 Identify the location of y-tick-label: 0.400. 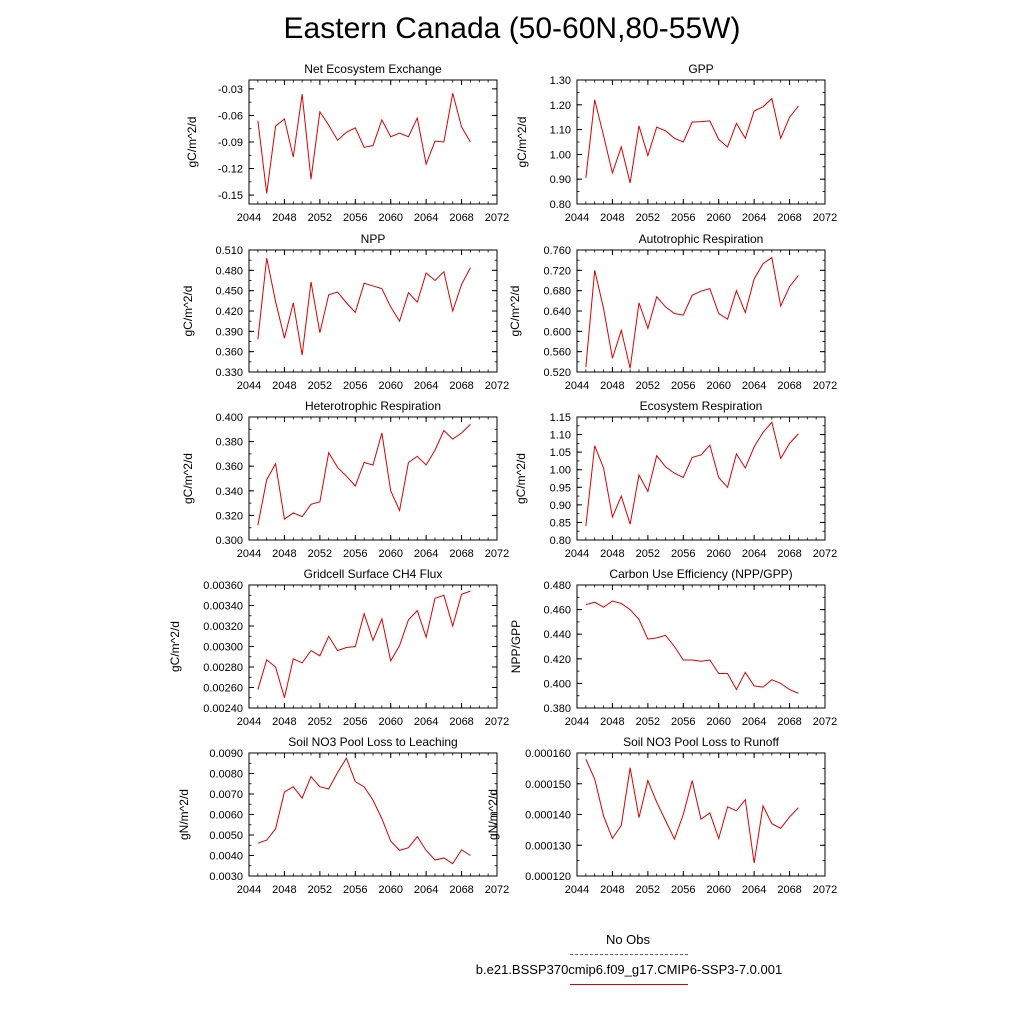
(557, 684).